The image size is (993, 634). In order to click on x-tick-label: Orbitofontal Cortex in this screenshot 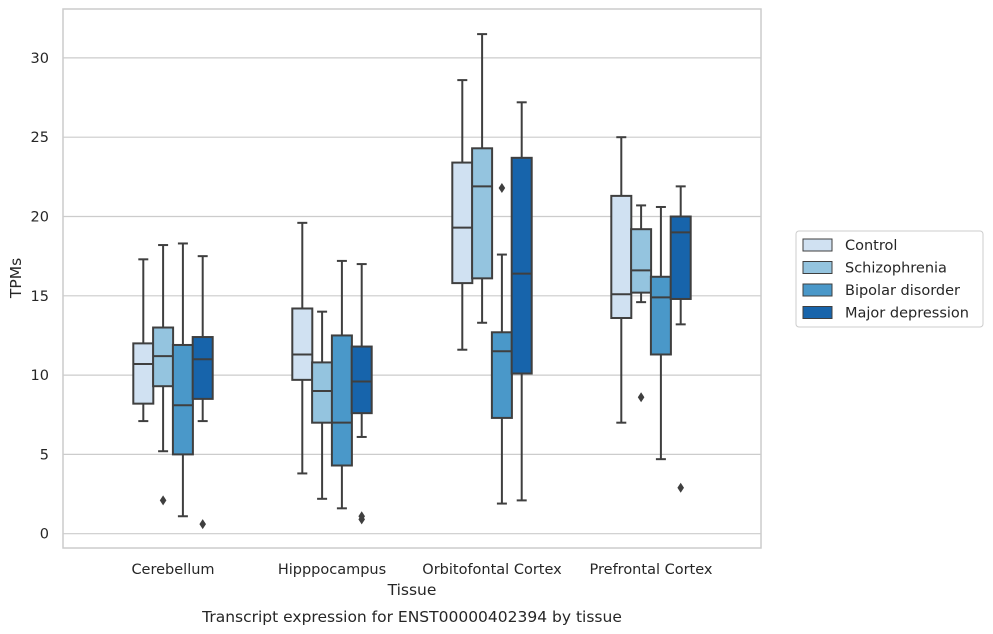, I will do `click(492, 570)`.